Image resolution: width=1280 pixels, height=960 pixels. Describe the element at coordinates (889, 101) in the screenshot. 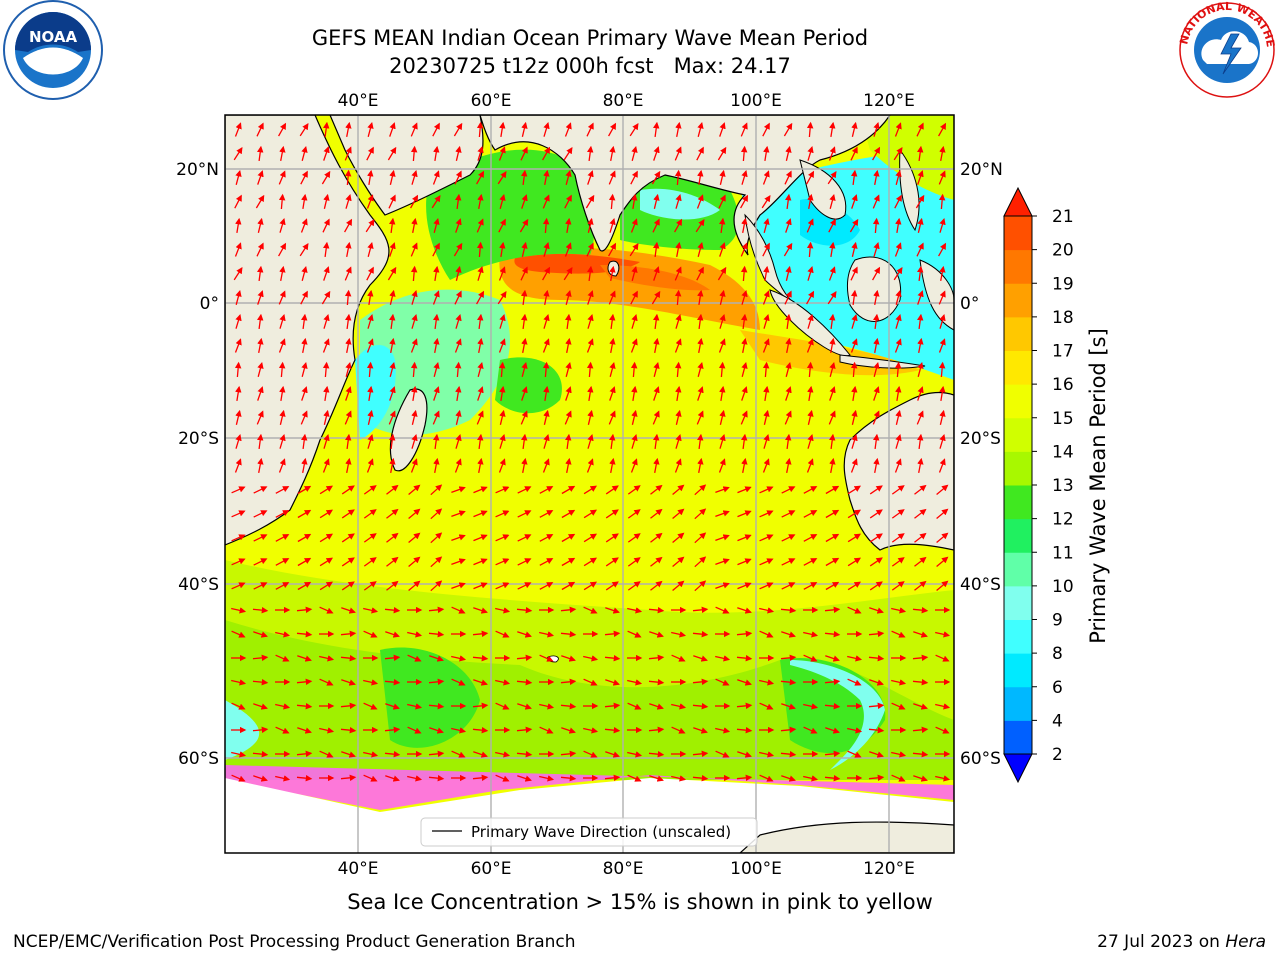

I see `lon-label-top: 120°E` at that location.